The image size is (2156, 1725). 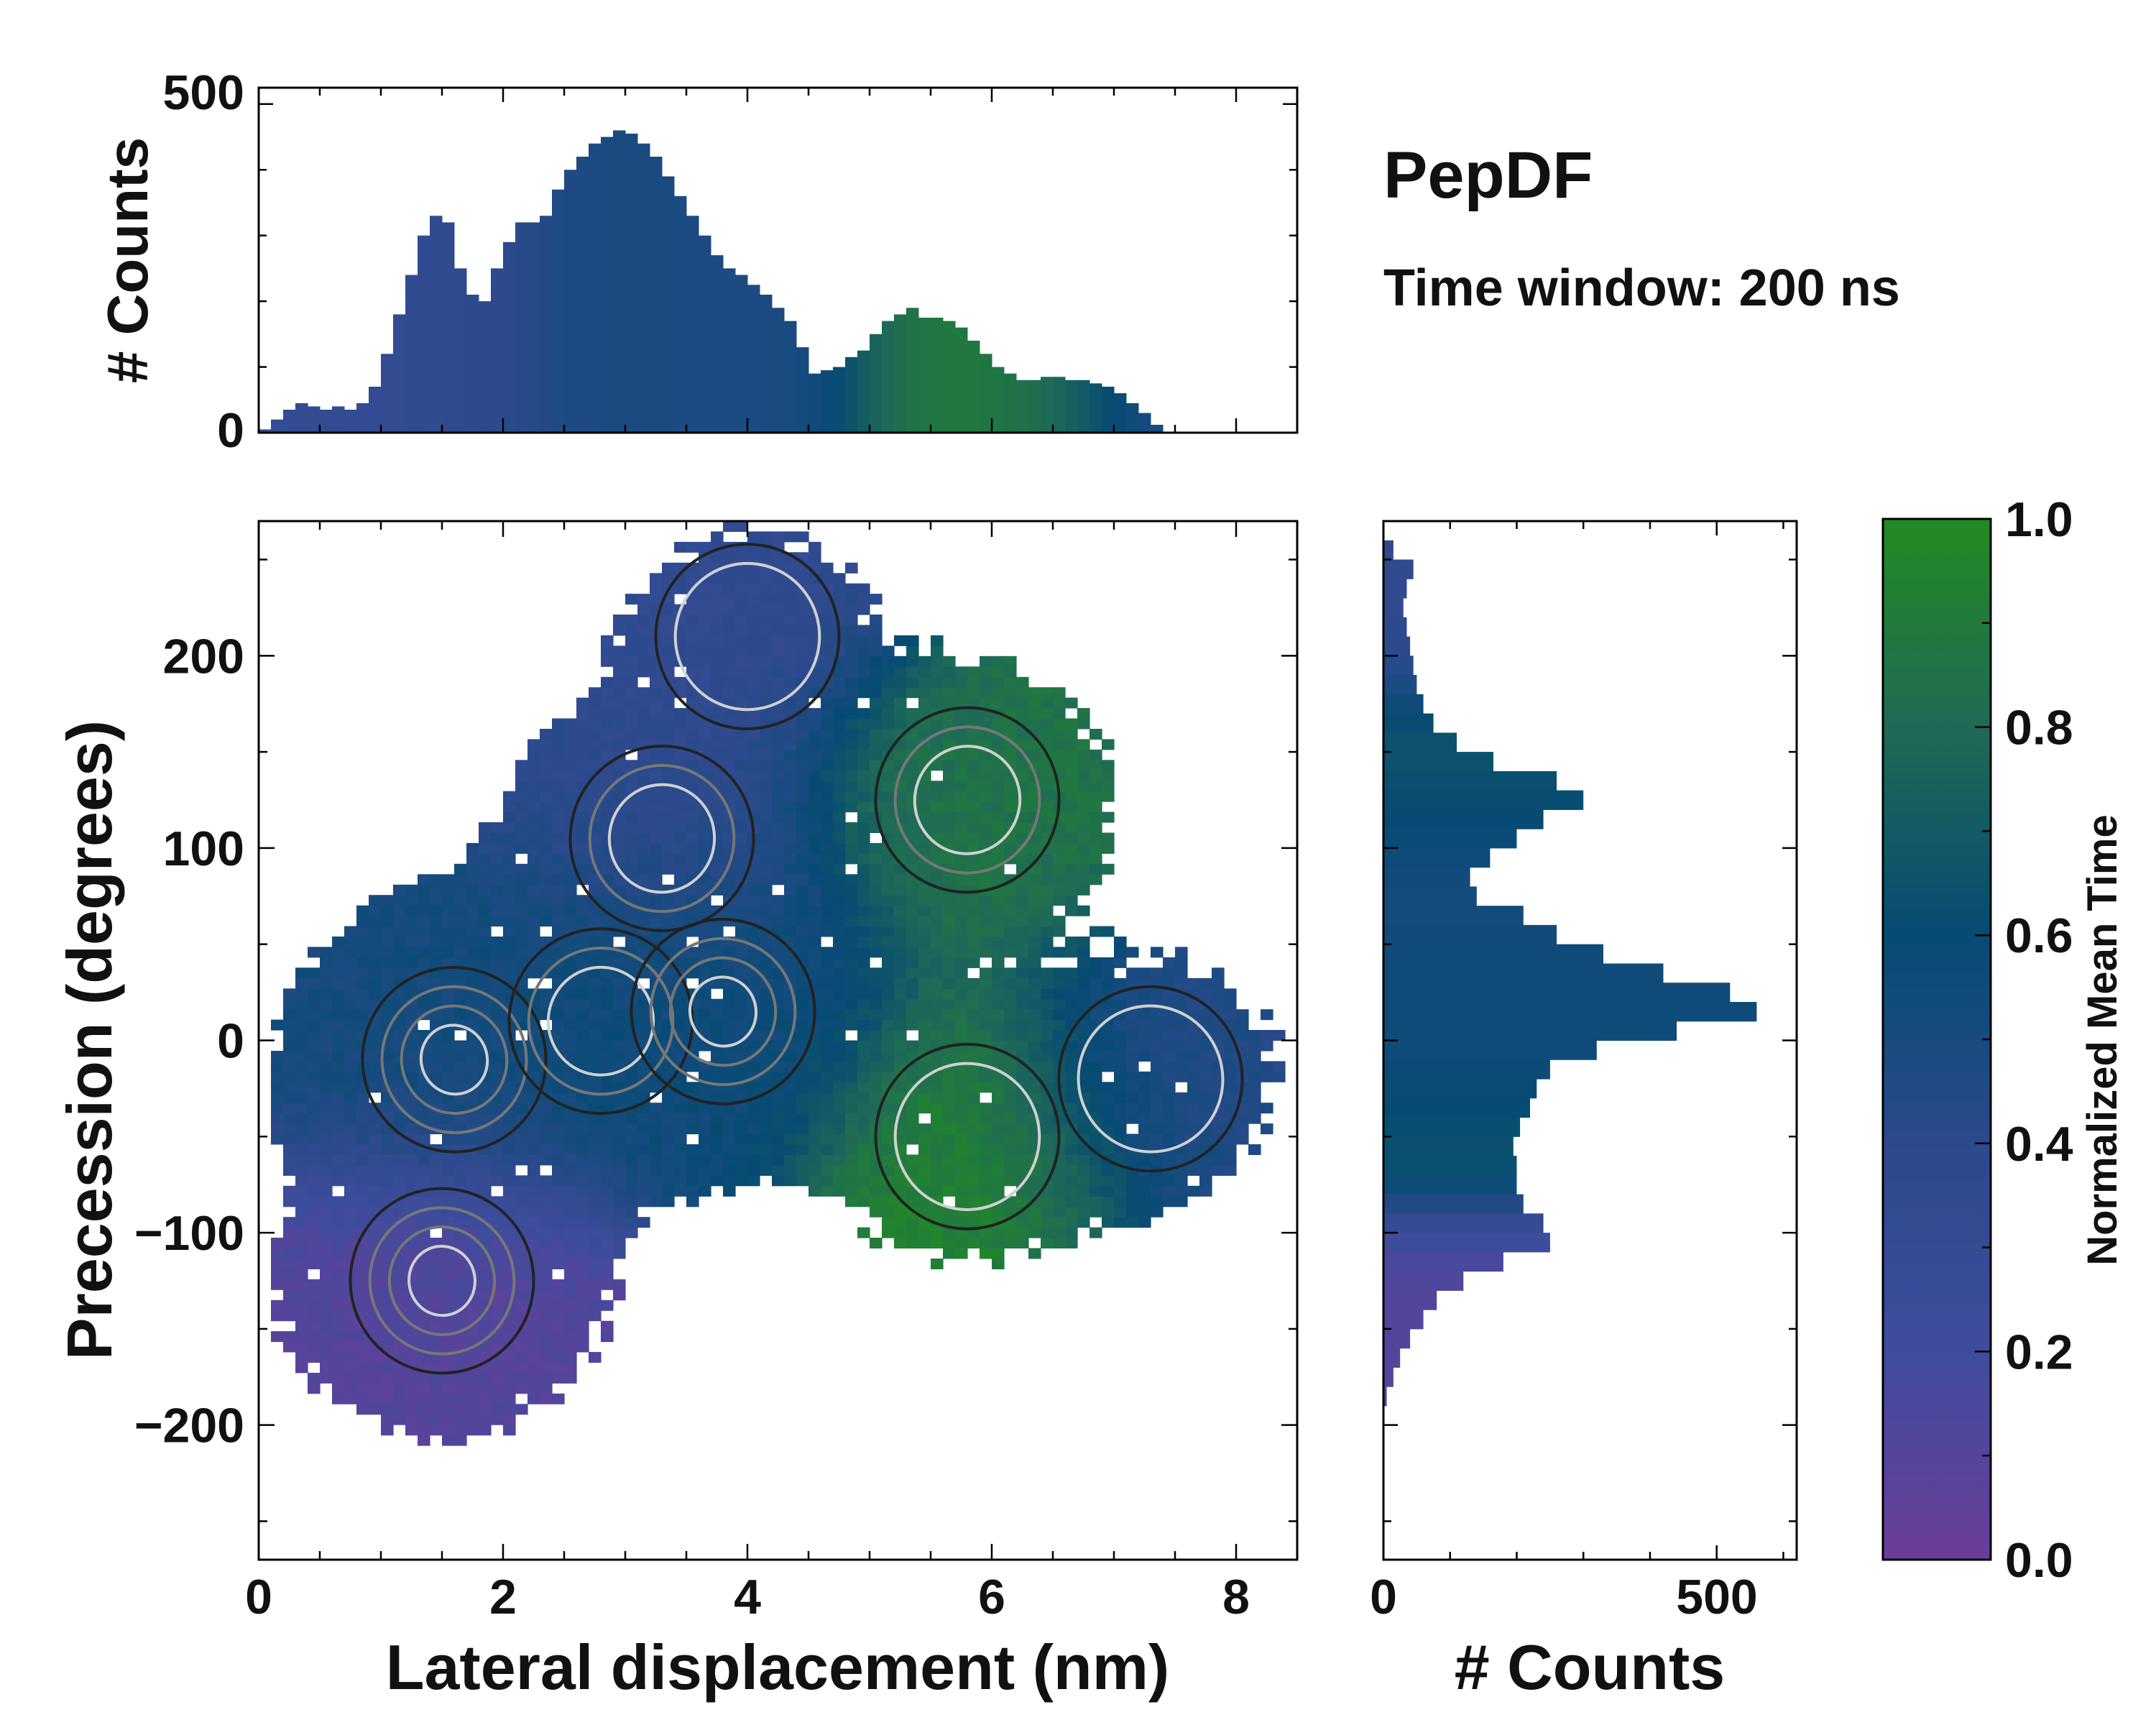 I want to click on x-tick-label: 2, so click(x=503, y=1597).